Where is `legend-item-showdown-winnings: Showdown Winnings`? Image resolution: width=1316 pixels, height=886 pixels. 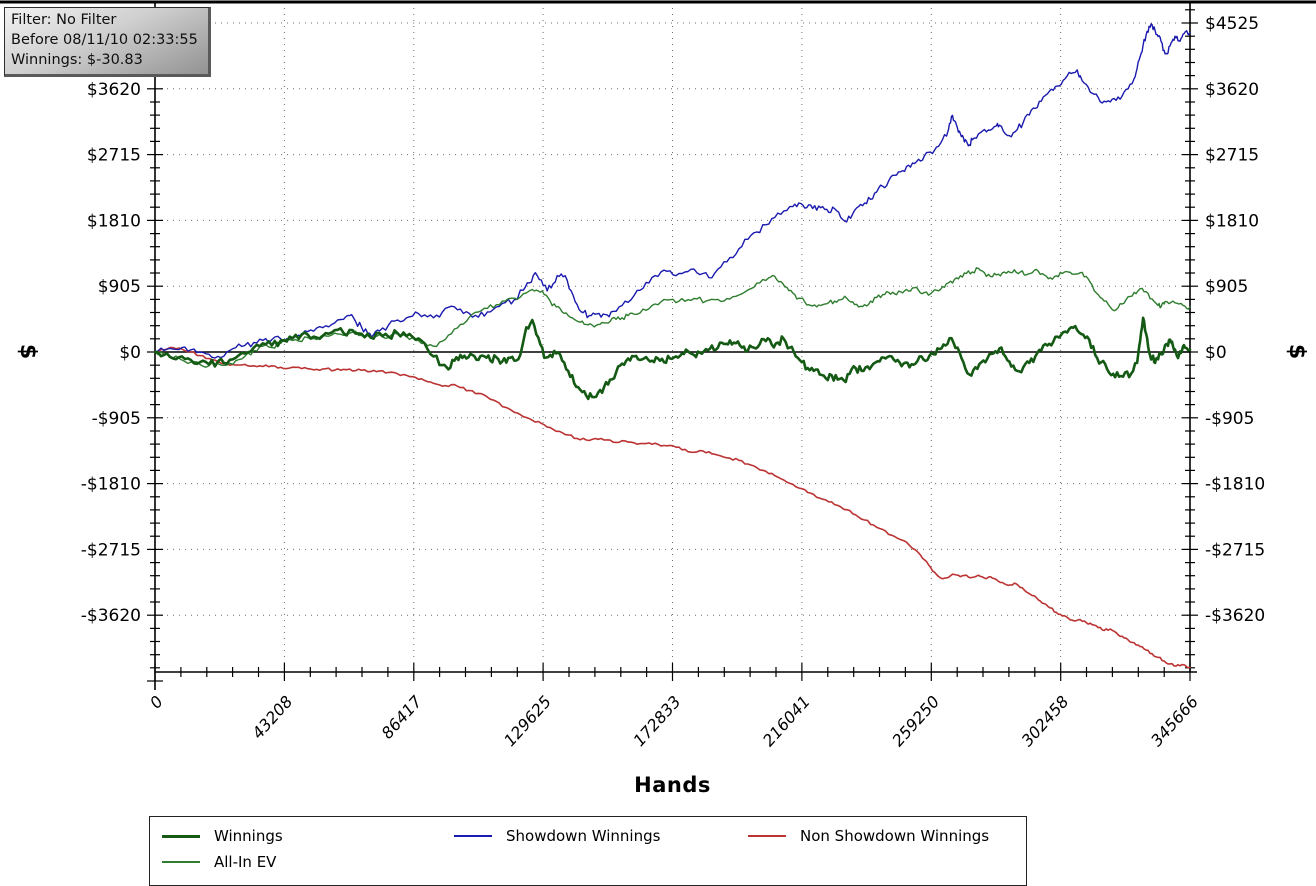
legend-item-showdown-winnings: Showdown Winnings is located at coordinates (601, 836).